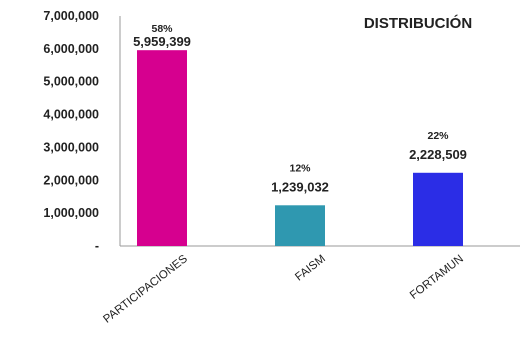  Describe the element at coordinates (97, 246) in the screenshot. I see `y-tick-label: -` at that location.